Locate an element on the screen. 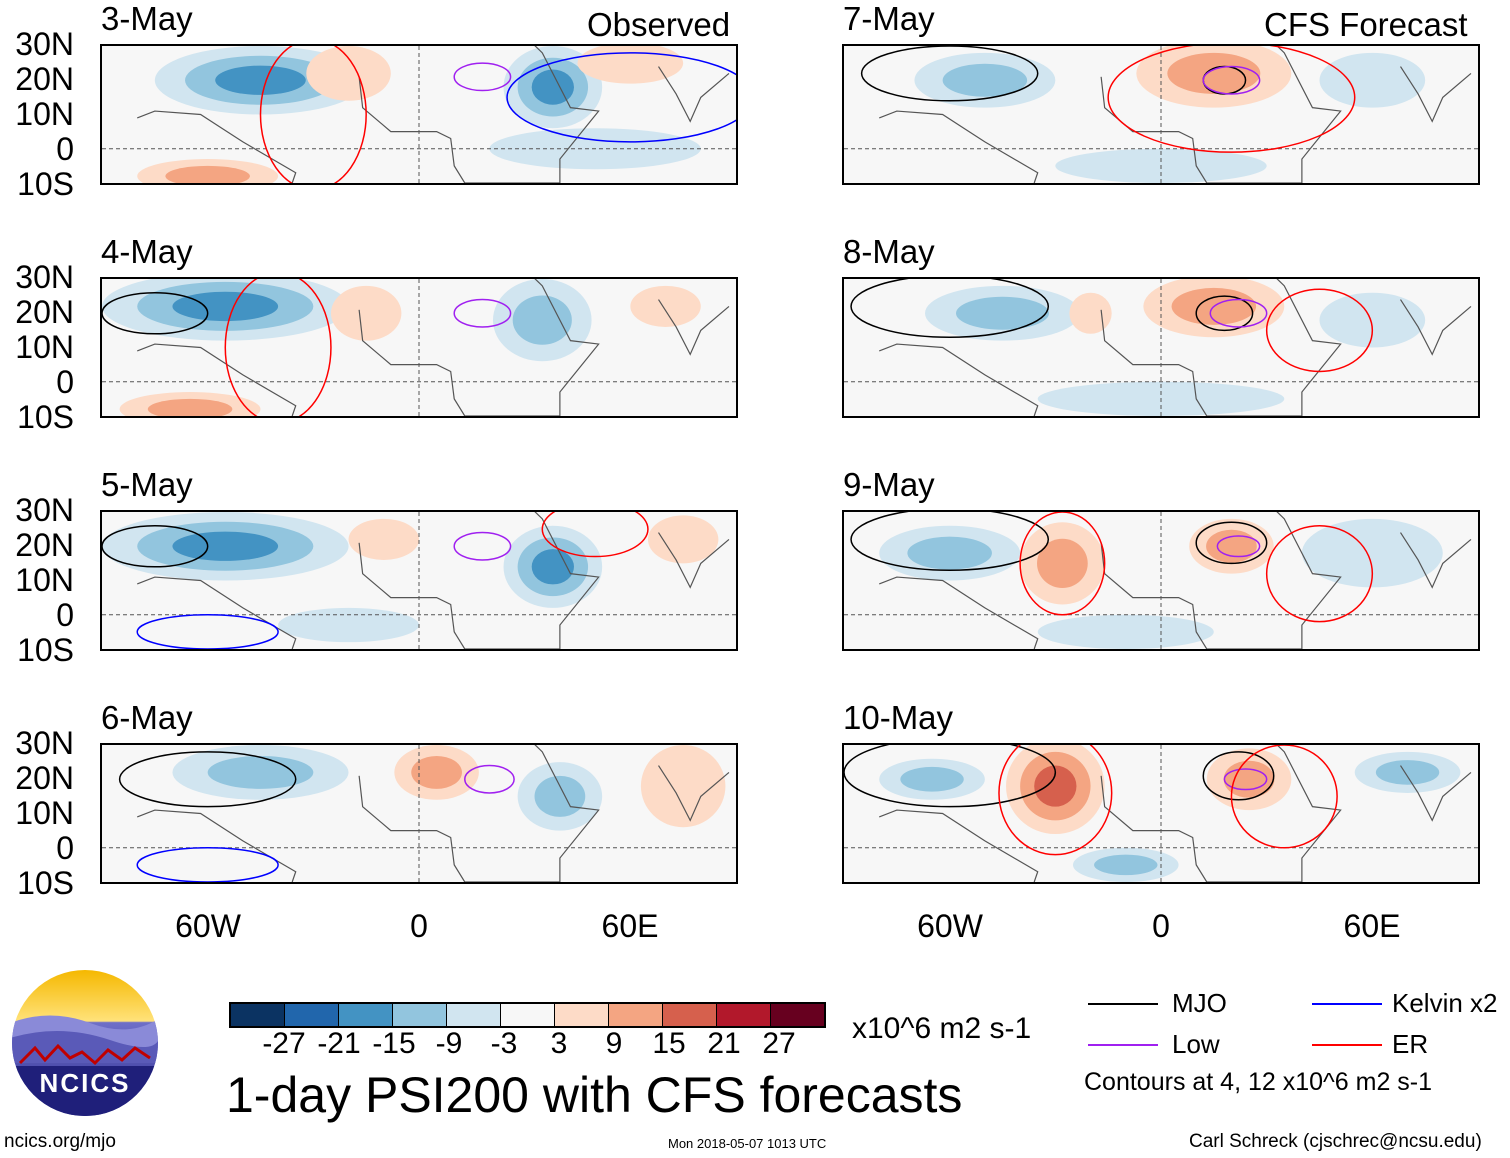 Image resolution: width=1510 pixels, height=1158 pixels. colorbar-tick-label: -27 is located at coordinates (284, 1043).